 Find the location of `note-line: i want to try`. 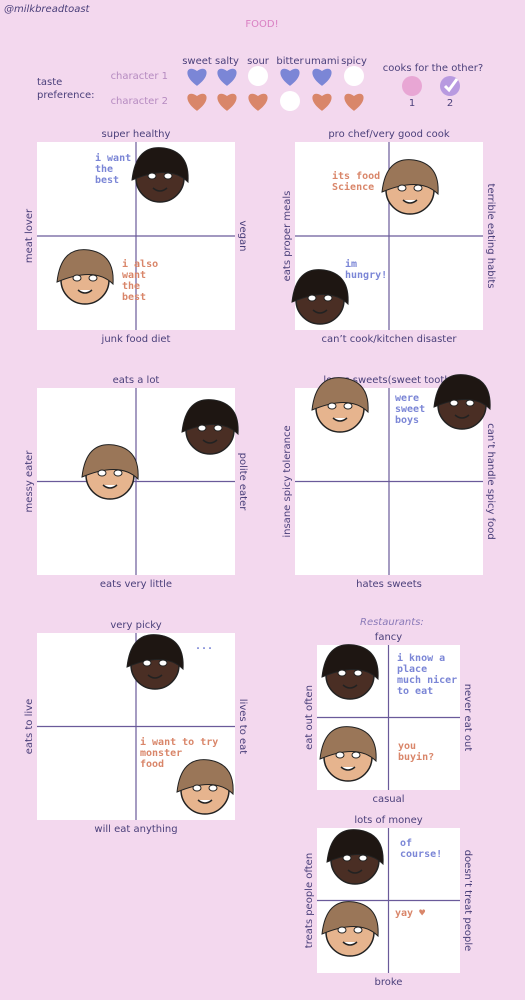

note-line: i want to try is located at coordinates (179, 742).